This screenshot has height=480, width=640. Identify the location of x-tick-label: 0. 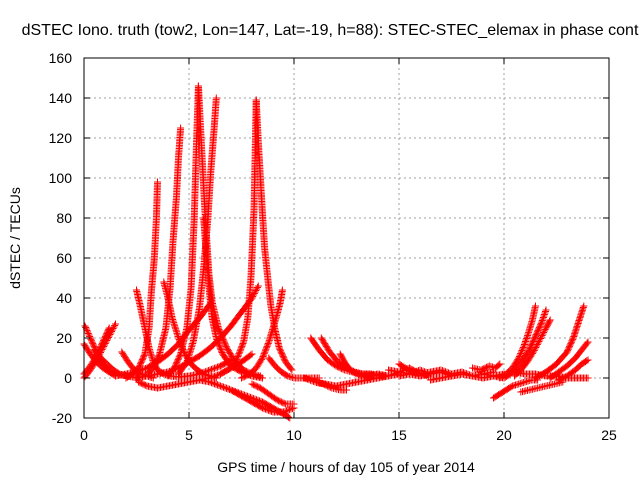
(84, 435).